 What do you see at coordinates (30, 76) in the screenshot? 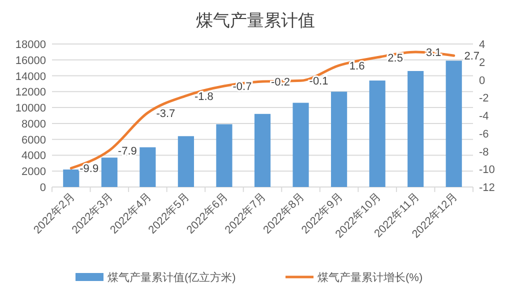
I see `y-tick-label: 14000` at bounding box center [30, 76].